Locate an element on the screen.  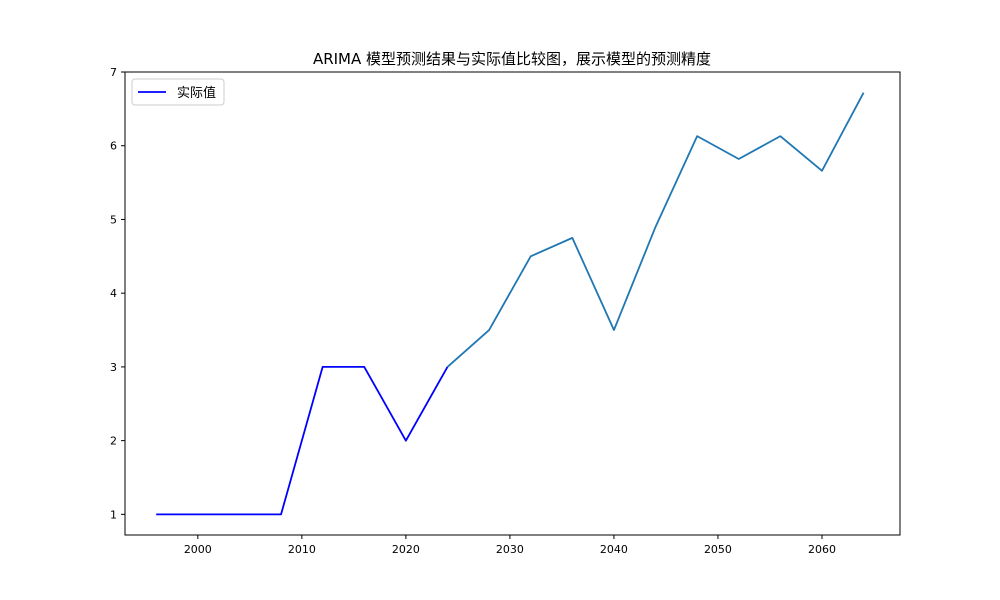
x-tick-label: 2060 is located at coordinates (822, 549).